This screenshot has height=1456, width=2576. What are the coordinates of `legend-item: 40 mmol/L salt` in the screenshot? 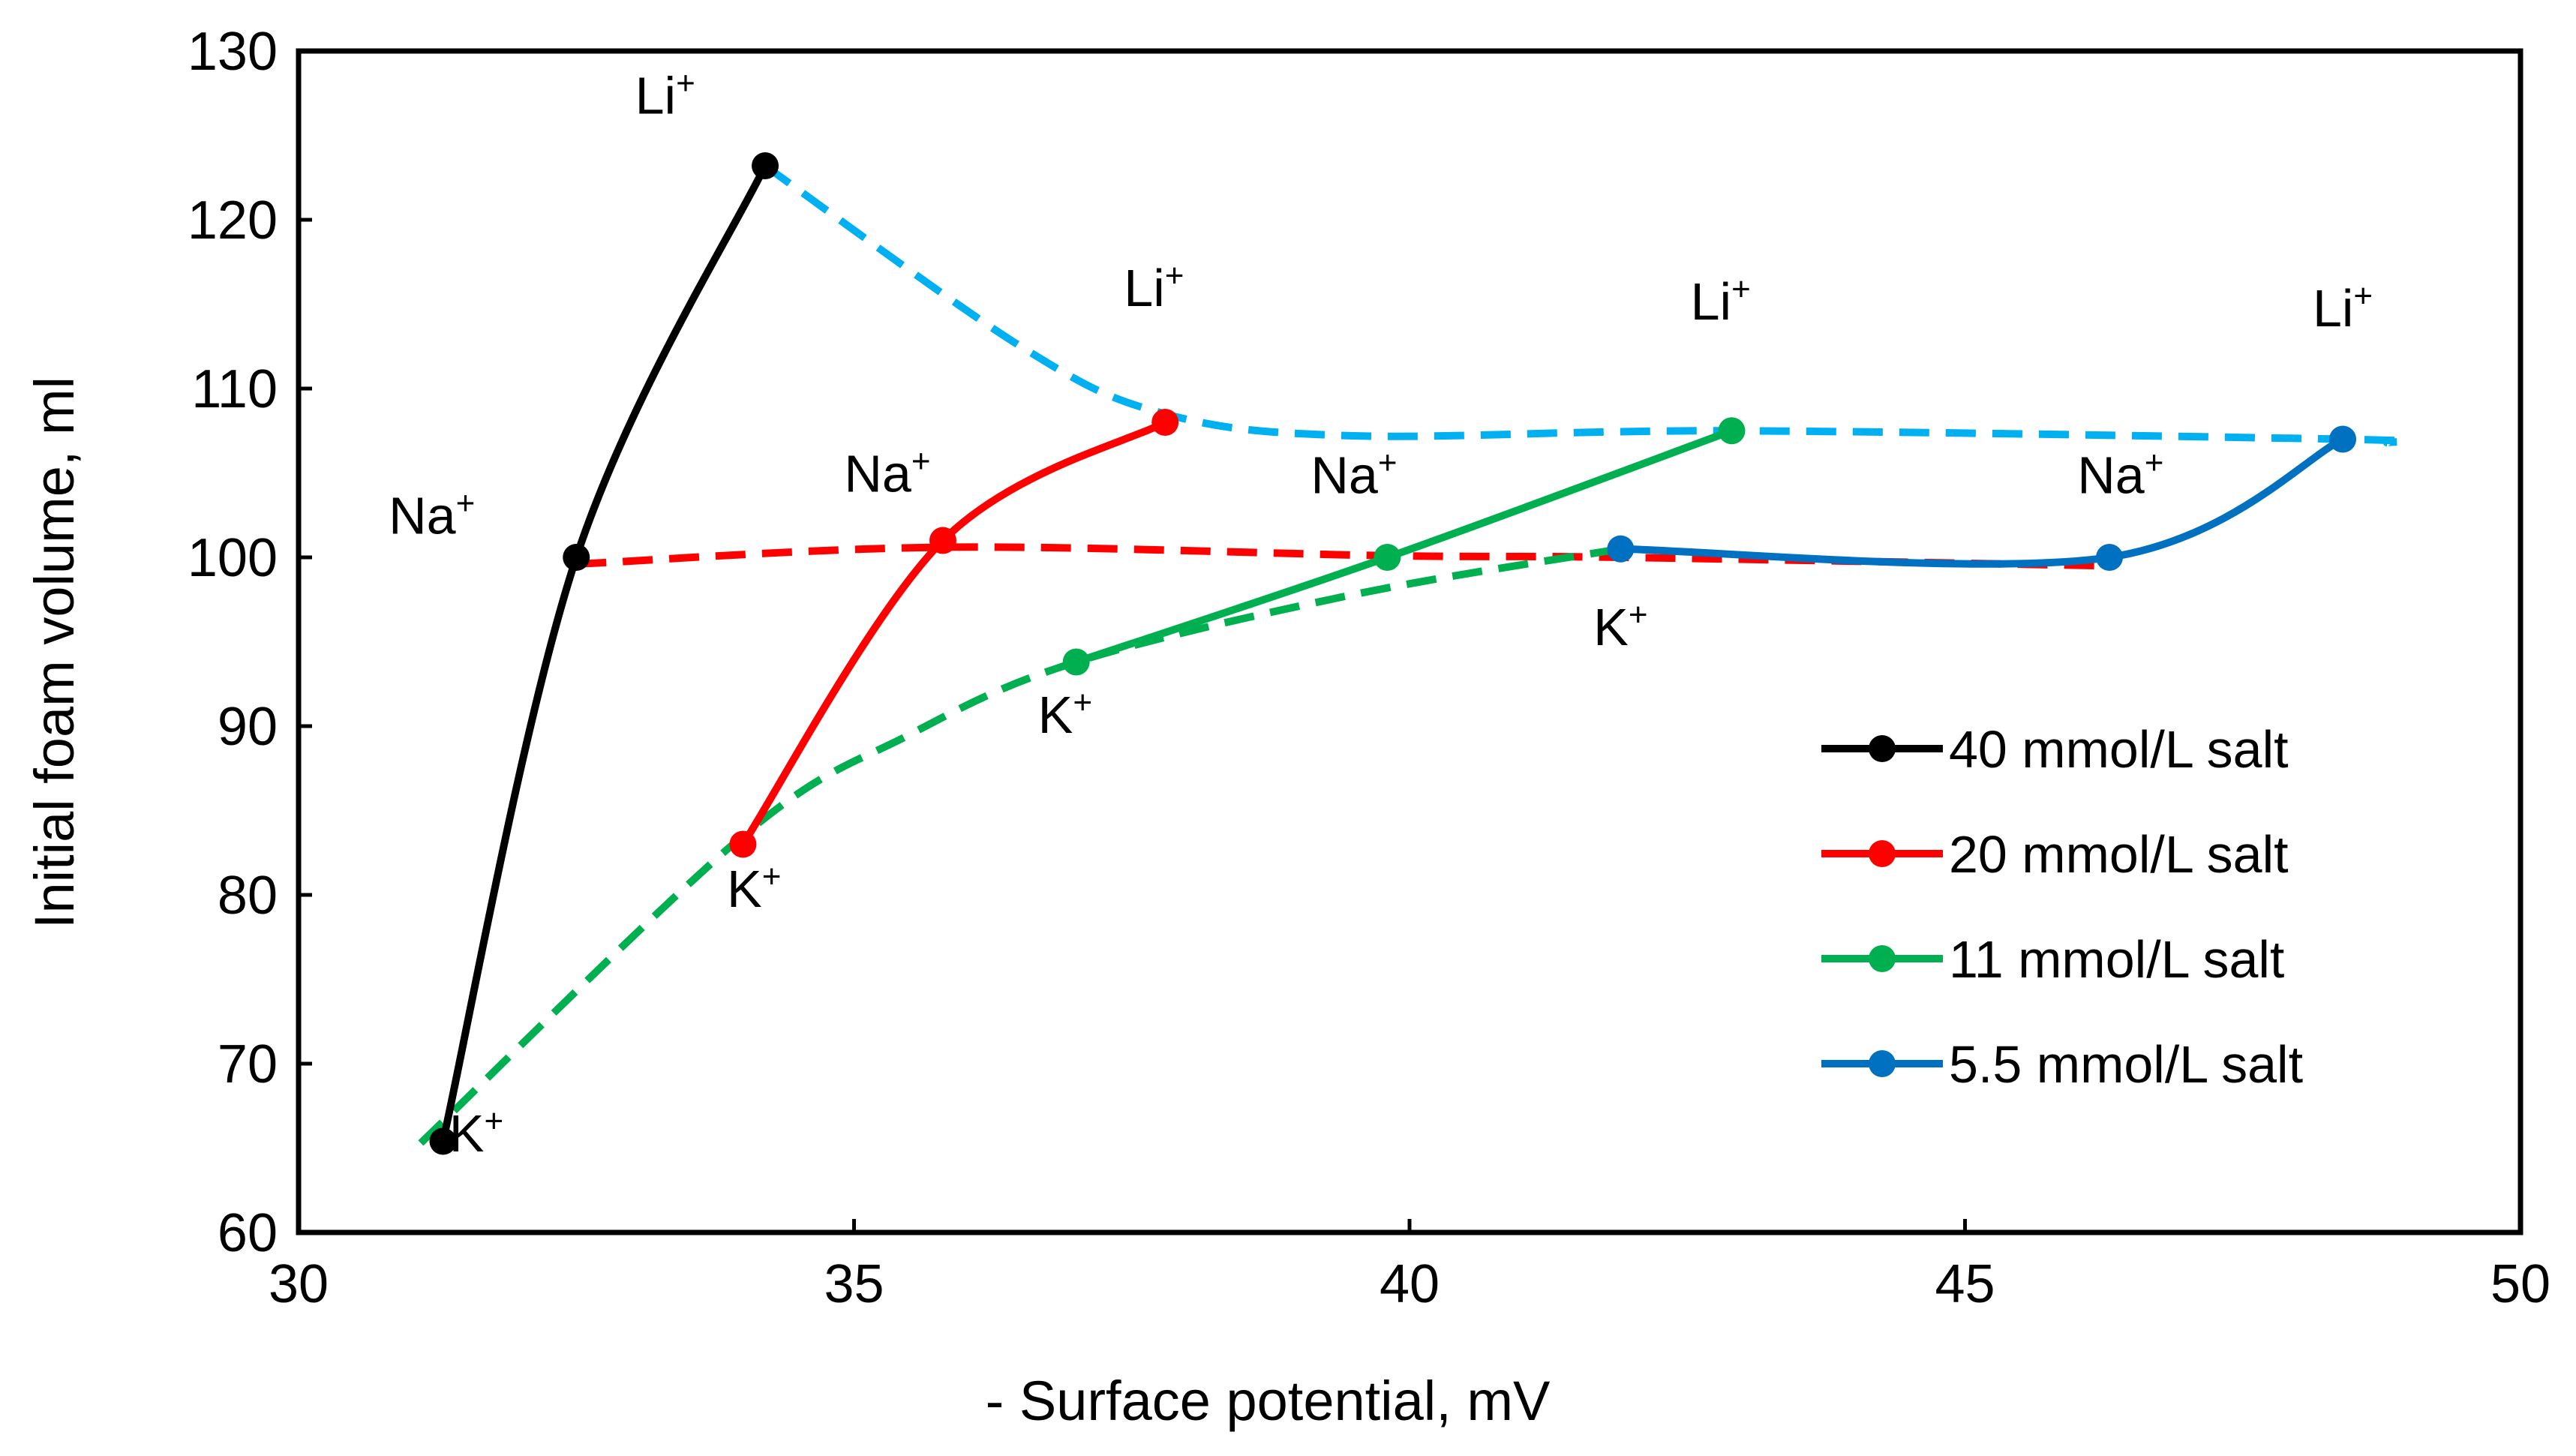 It's located at (2055, 749).